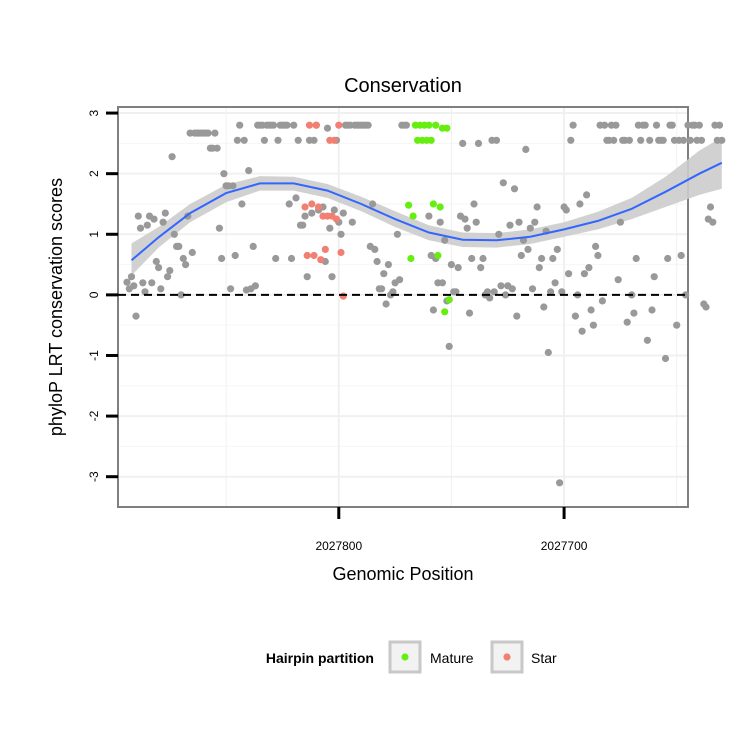 The height and width of the screenshot is (750, 750). Describe the element at coordinates (564, 546) in the screenshot. I see `x-tick-label-1: 2027700` at that location.